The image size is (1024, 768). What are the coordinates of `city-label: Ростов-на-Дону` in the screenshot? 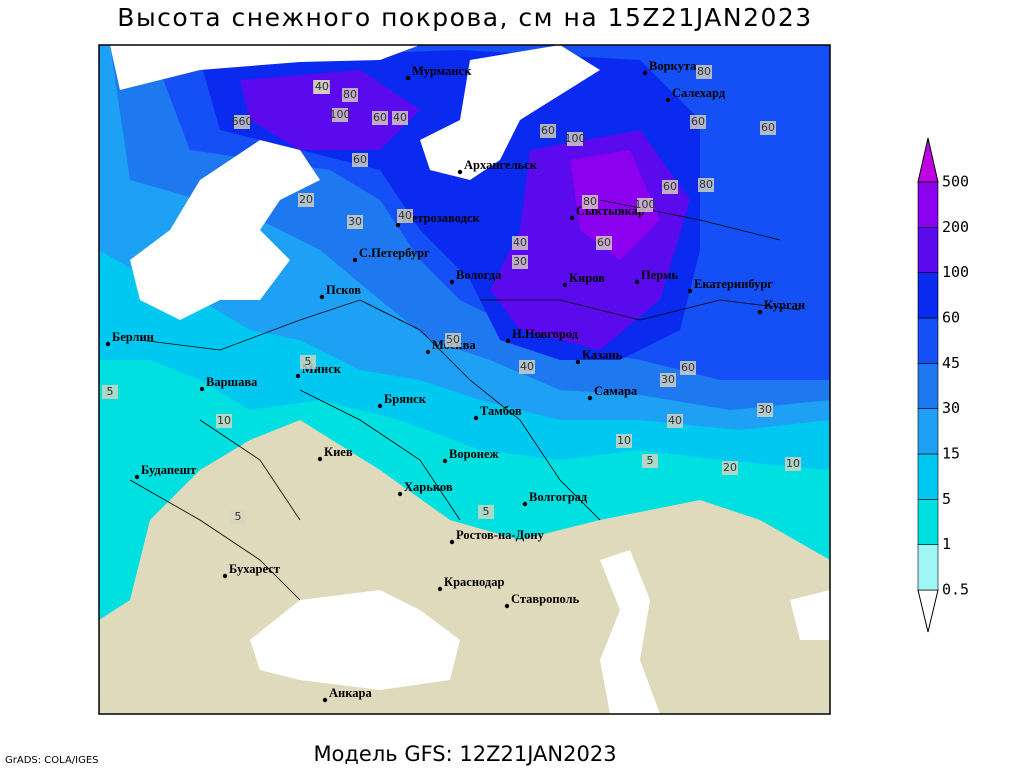 It's located at (500, 535).